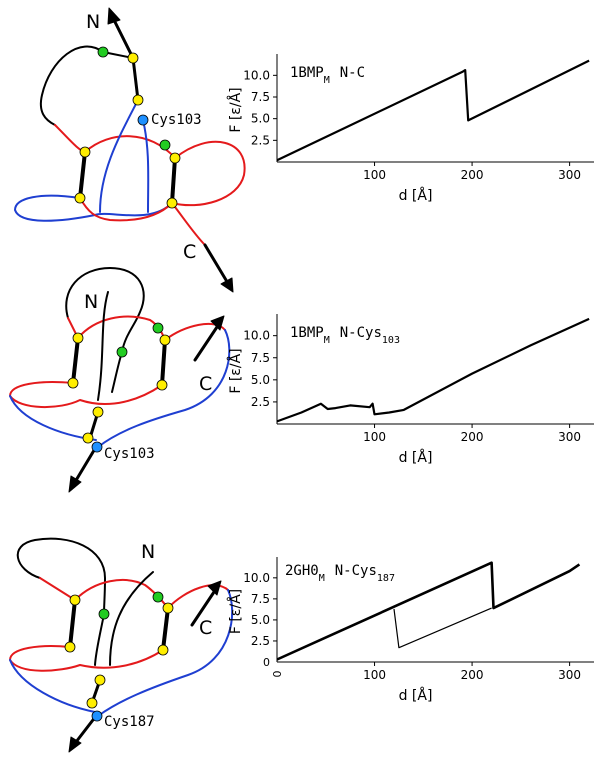 The height and width of the screenshot is (761, 594). Describe the element at coordinates (391, 340) in the screenshot. I see `pulling-subscript: 103` at that location.